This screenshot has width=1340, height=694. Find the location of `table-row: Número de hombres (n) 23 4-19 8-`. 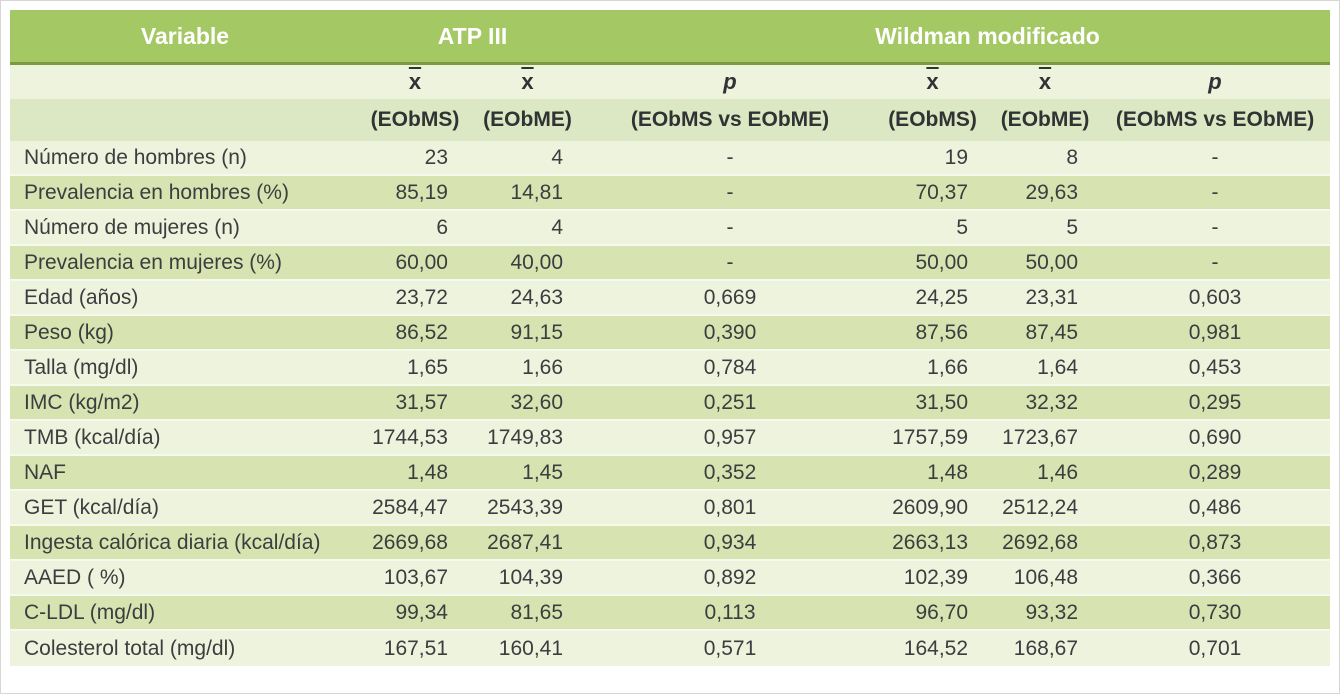

table-row: Número de hombres (n) 23 4-19 8- is located at coordinates (670, 158).